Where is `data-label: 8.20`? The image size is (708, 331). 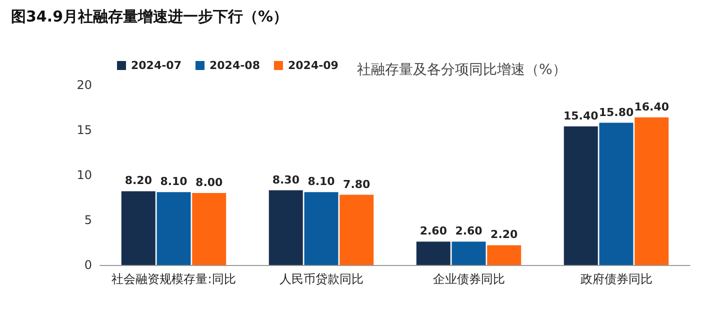
data-label: 8.20 is located at coordinates (138, 181).